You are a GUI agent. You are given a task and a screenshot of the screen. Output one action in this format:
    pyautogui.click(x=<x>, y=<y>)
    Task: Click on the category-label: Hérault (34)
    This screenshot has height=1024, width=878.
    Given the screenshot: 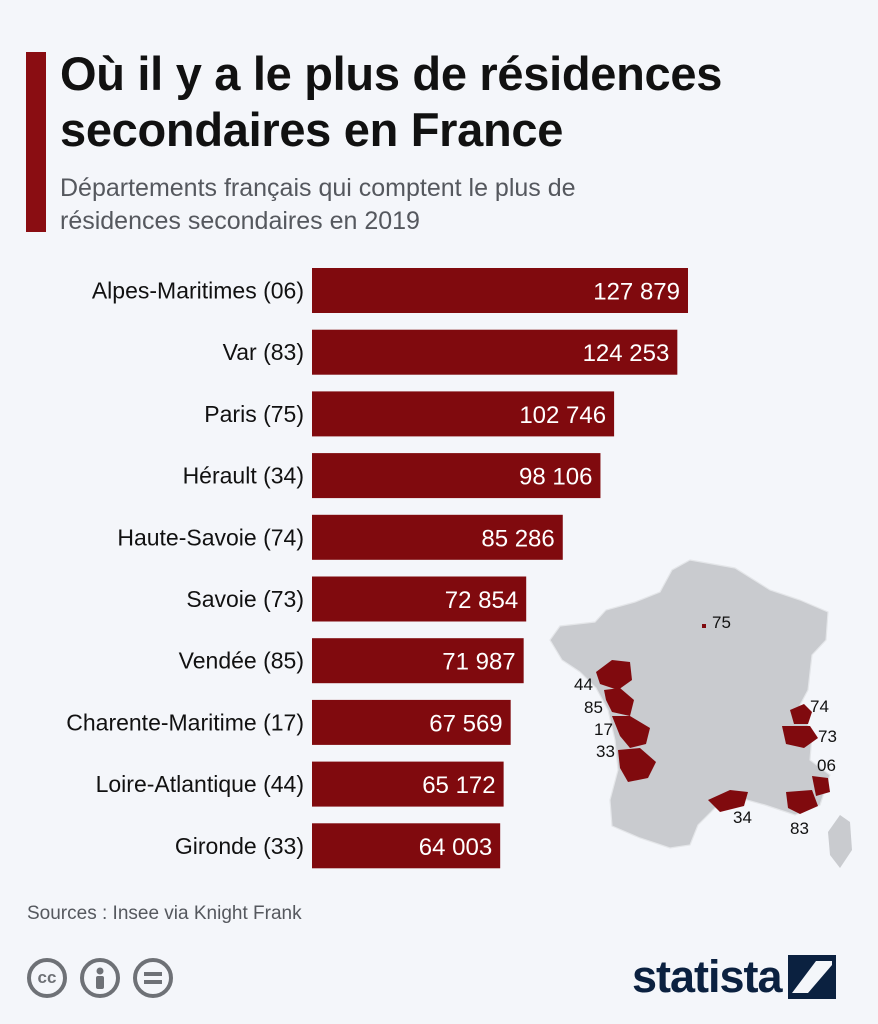 What is the action you would take?
    pyautogui.click(x=243, y=476)
    